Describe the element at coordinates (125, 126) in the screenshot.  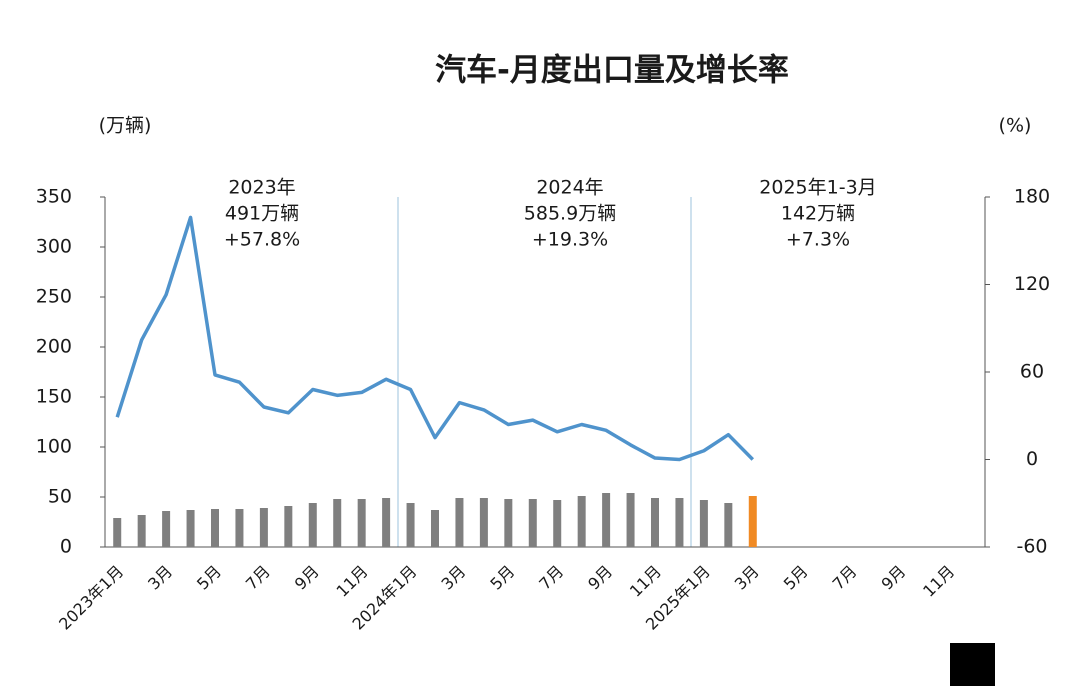
I see `y-axis-label: (万辆)` at that location.